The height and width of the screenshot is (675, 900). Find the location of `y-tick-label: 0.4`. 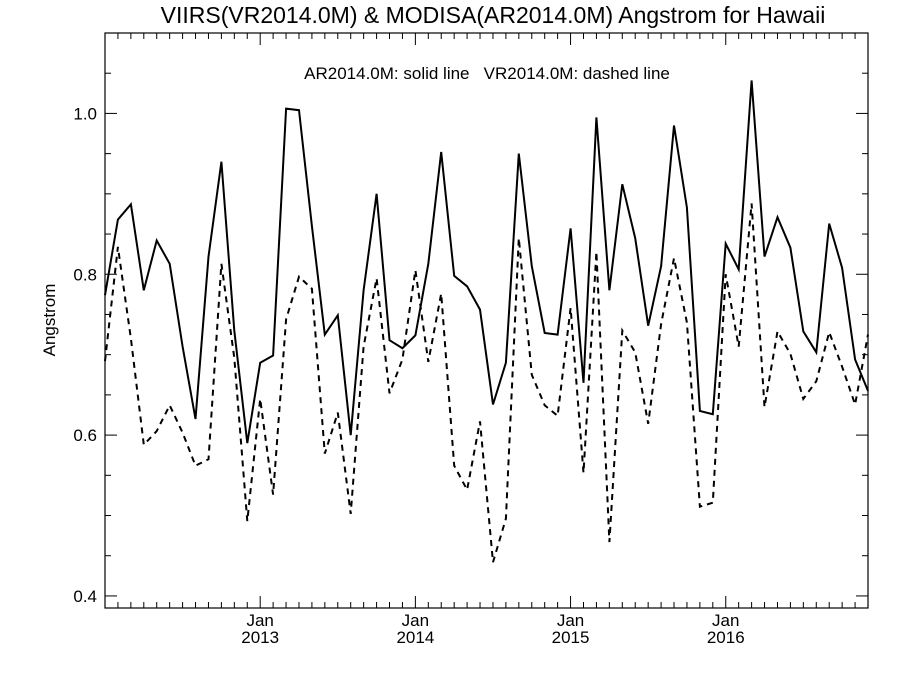

y-tick-label: 0.4 is located at coordinates (85, 596).